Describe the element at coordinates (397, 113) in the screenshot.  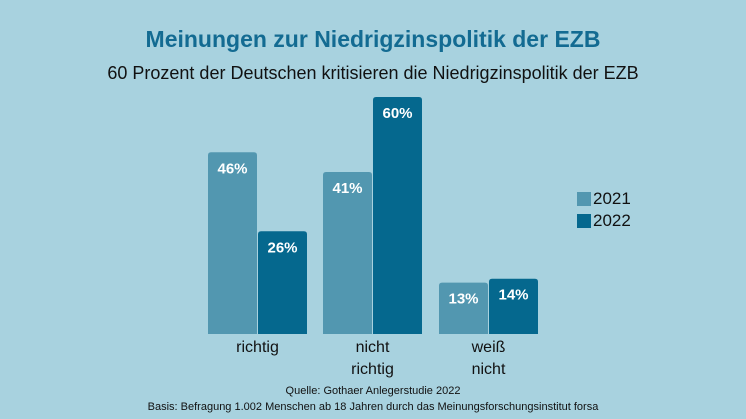
I see `bar-value-label-2022-1: 60%` at that location.